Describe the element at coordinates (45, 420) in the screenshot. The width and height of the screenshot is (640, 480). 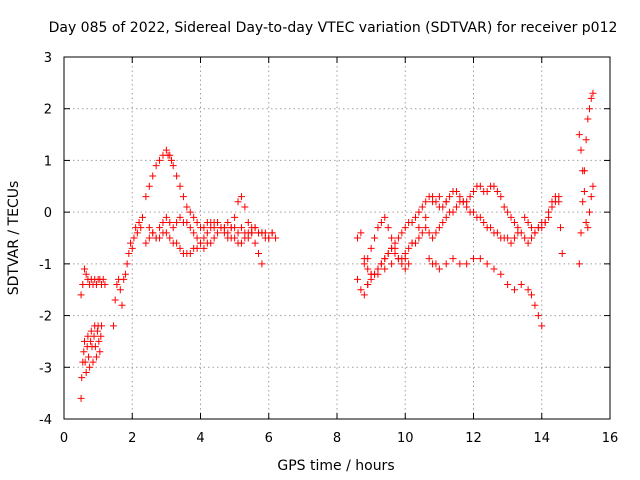
I see `y-tick-label: -4` at that location.